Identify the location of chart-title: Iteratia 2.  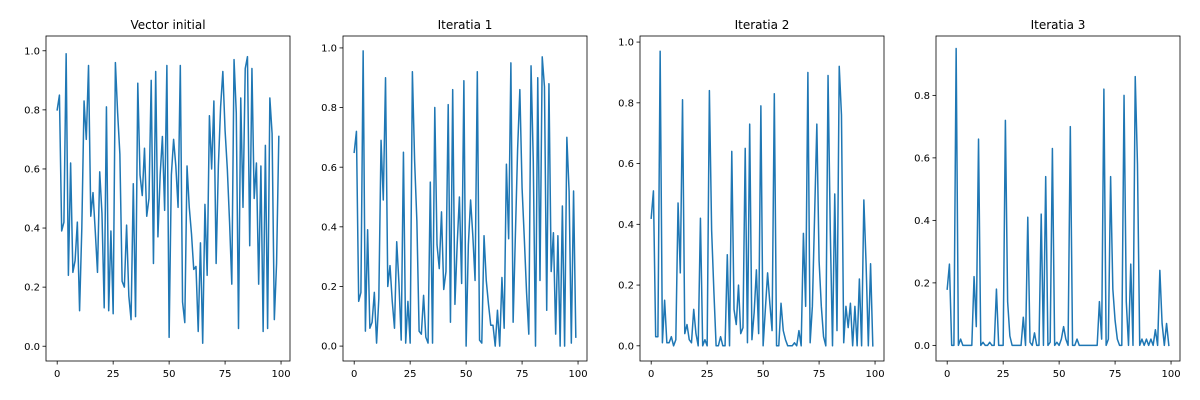
(762, 25).